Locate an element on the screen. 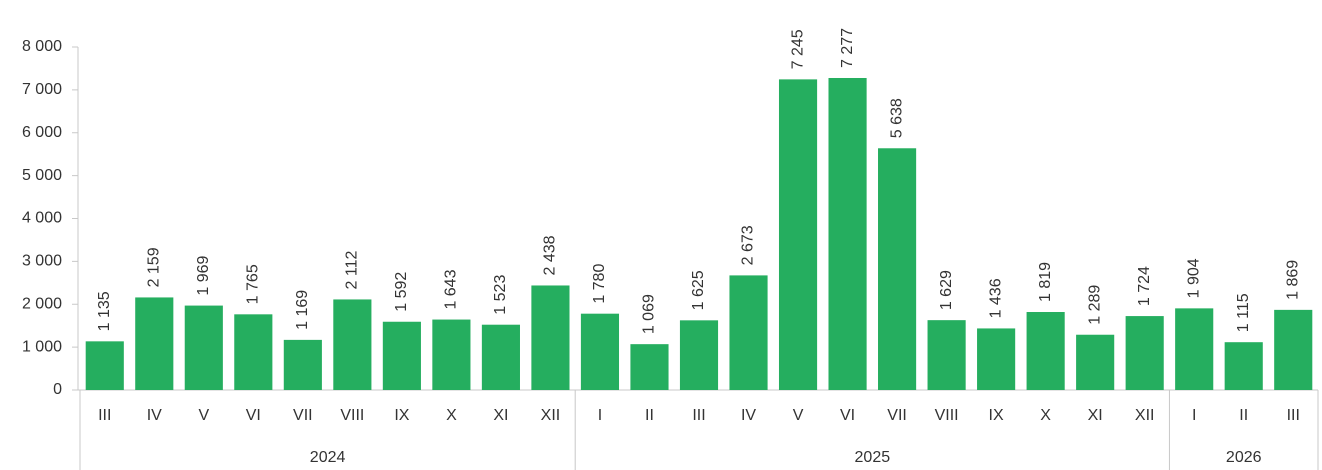  y-tick-label: 1 000 is located at coordinates (42, 346).